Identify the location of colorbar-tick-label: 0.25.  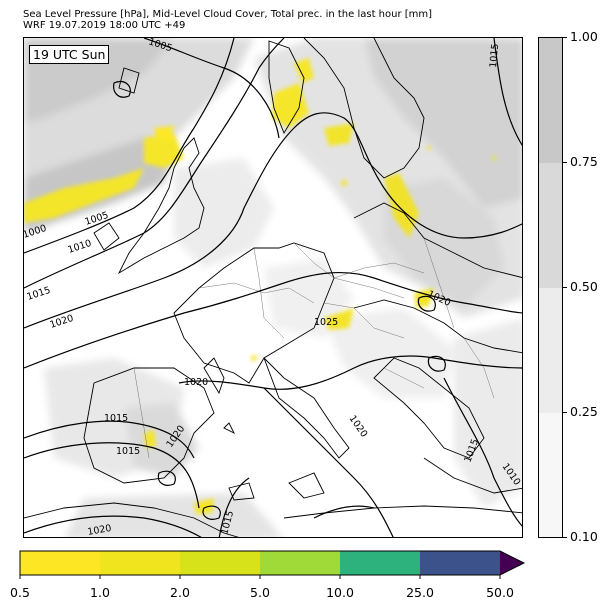
(584, 411).